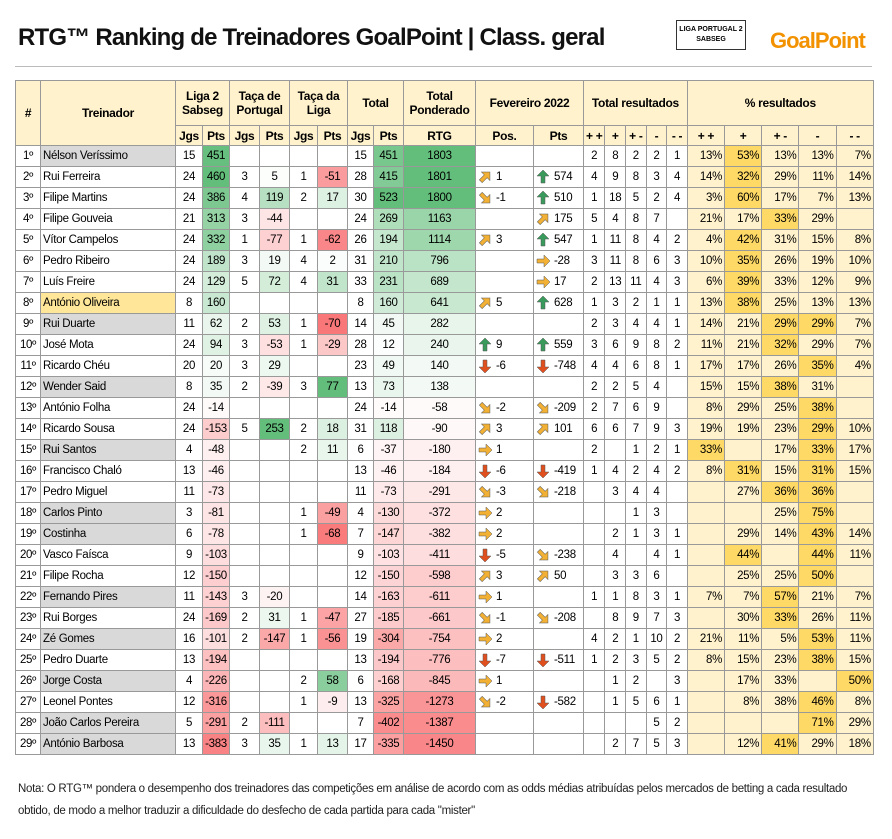 The height and width of the screenshot is (839, 892). Describe the element at coordinates (216, 513) in the screenshot. I see `table-cell: -81` at that location.